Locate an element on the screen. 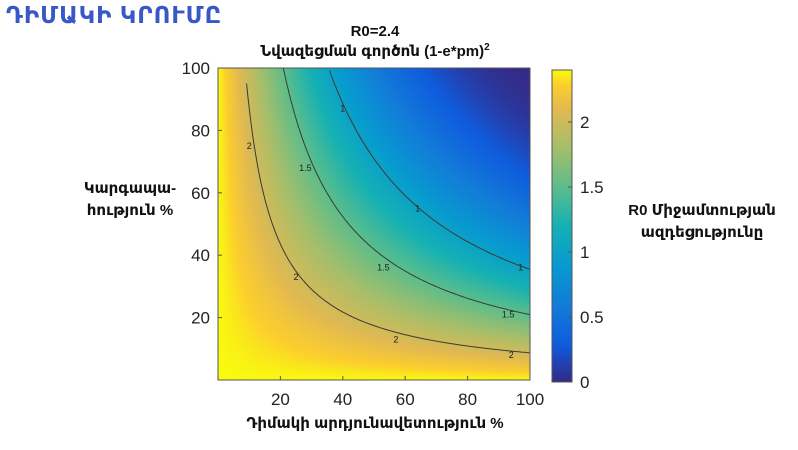 The height and width of the screenshot is (450, 798). x-axis-ticks: 20 40 60 80 100 is located at coordinates (407, 392).